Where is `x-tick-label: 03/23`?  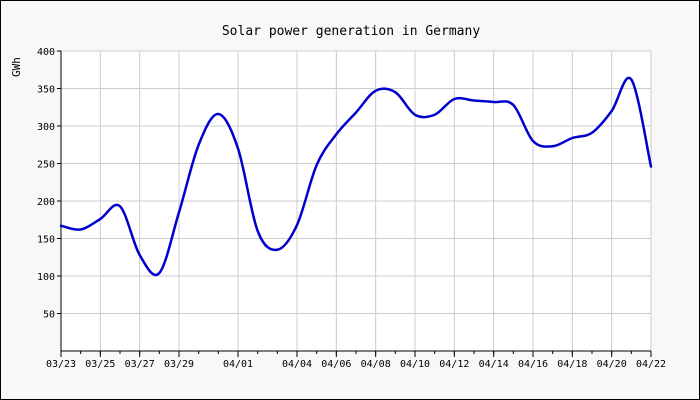 x-tick-label: 03/23 is located at coordinates (61, 364).